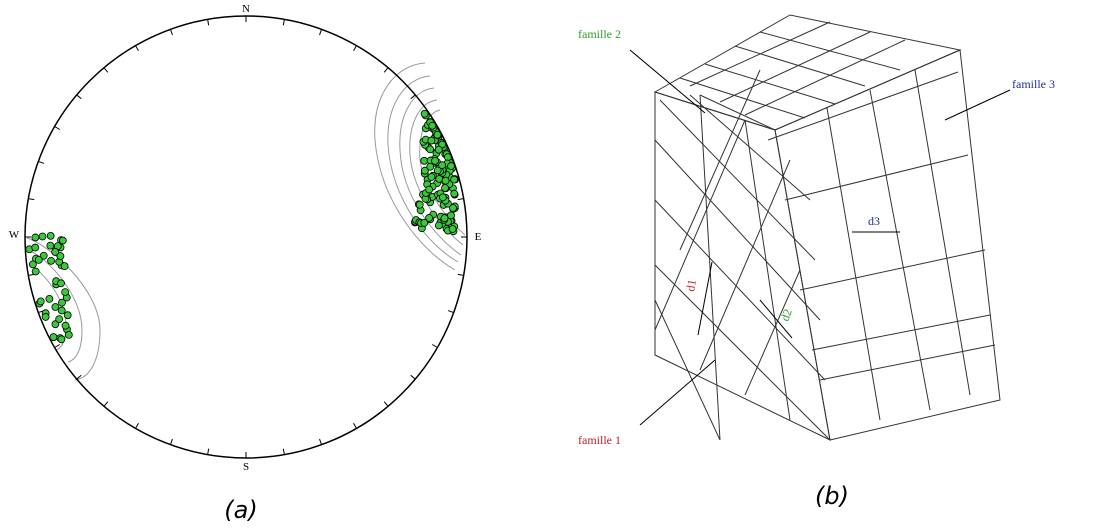 The image size is (1109, 528). What do you see at coordinates (14, 235) in the screenshot?
I see `west-label: W` at bounding box center [14, 235].